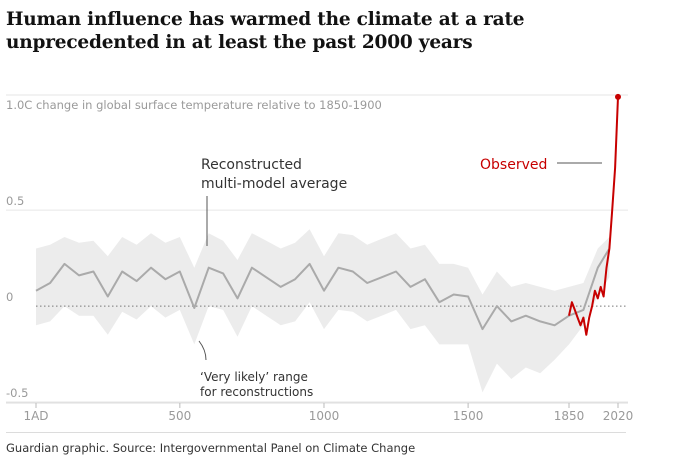 Image resolution: width=674 pixels, height=467 pixels. Describe the element at coordinates (316, 432) in the screenshot. I see `footer-divider` at that location.